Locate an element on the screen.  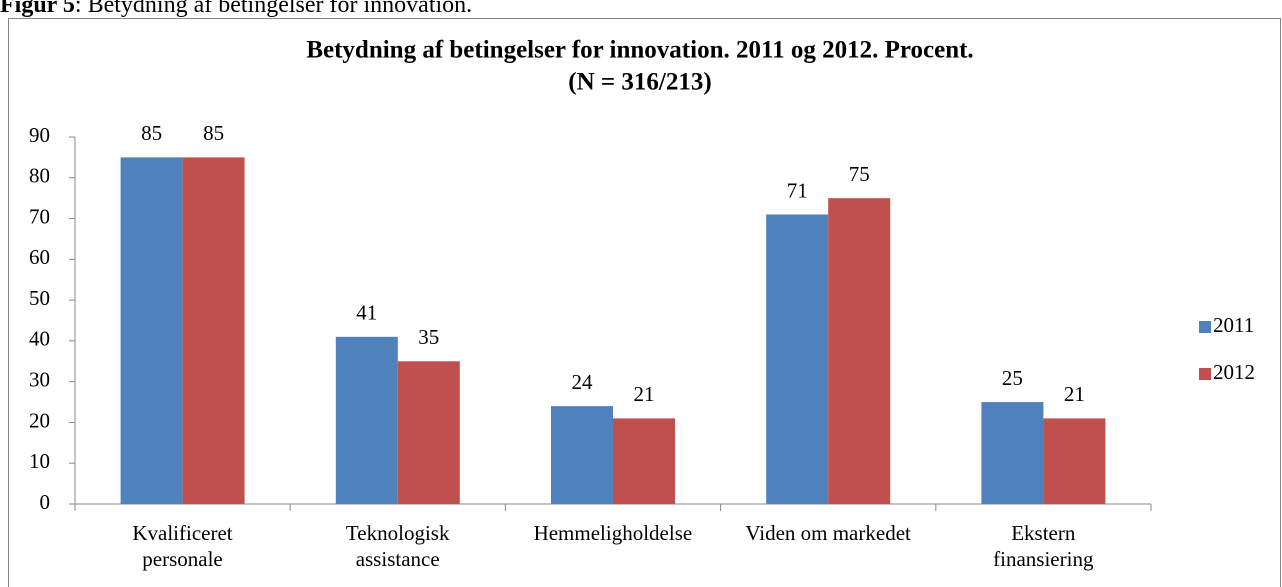
y-tick-label: 70 is located at coordinates (39, 216).